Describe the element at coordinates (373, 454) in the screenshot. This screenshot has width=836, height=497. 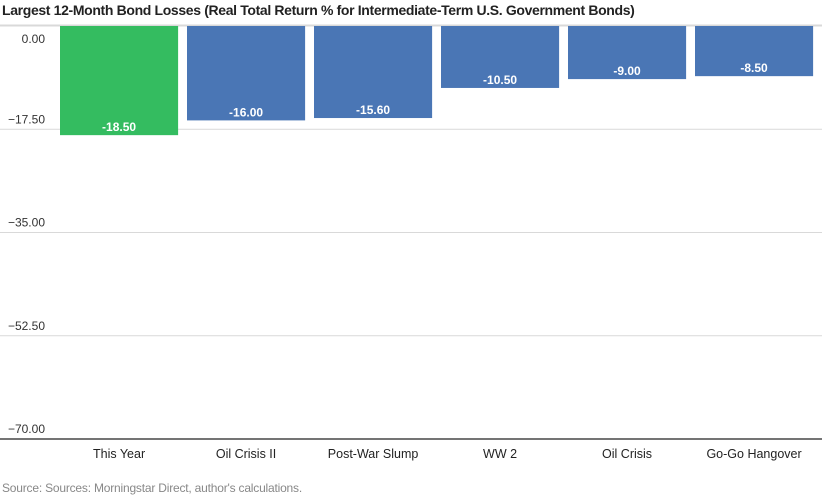
I see `x-category-label: Post-War Slump` at that location.